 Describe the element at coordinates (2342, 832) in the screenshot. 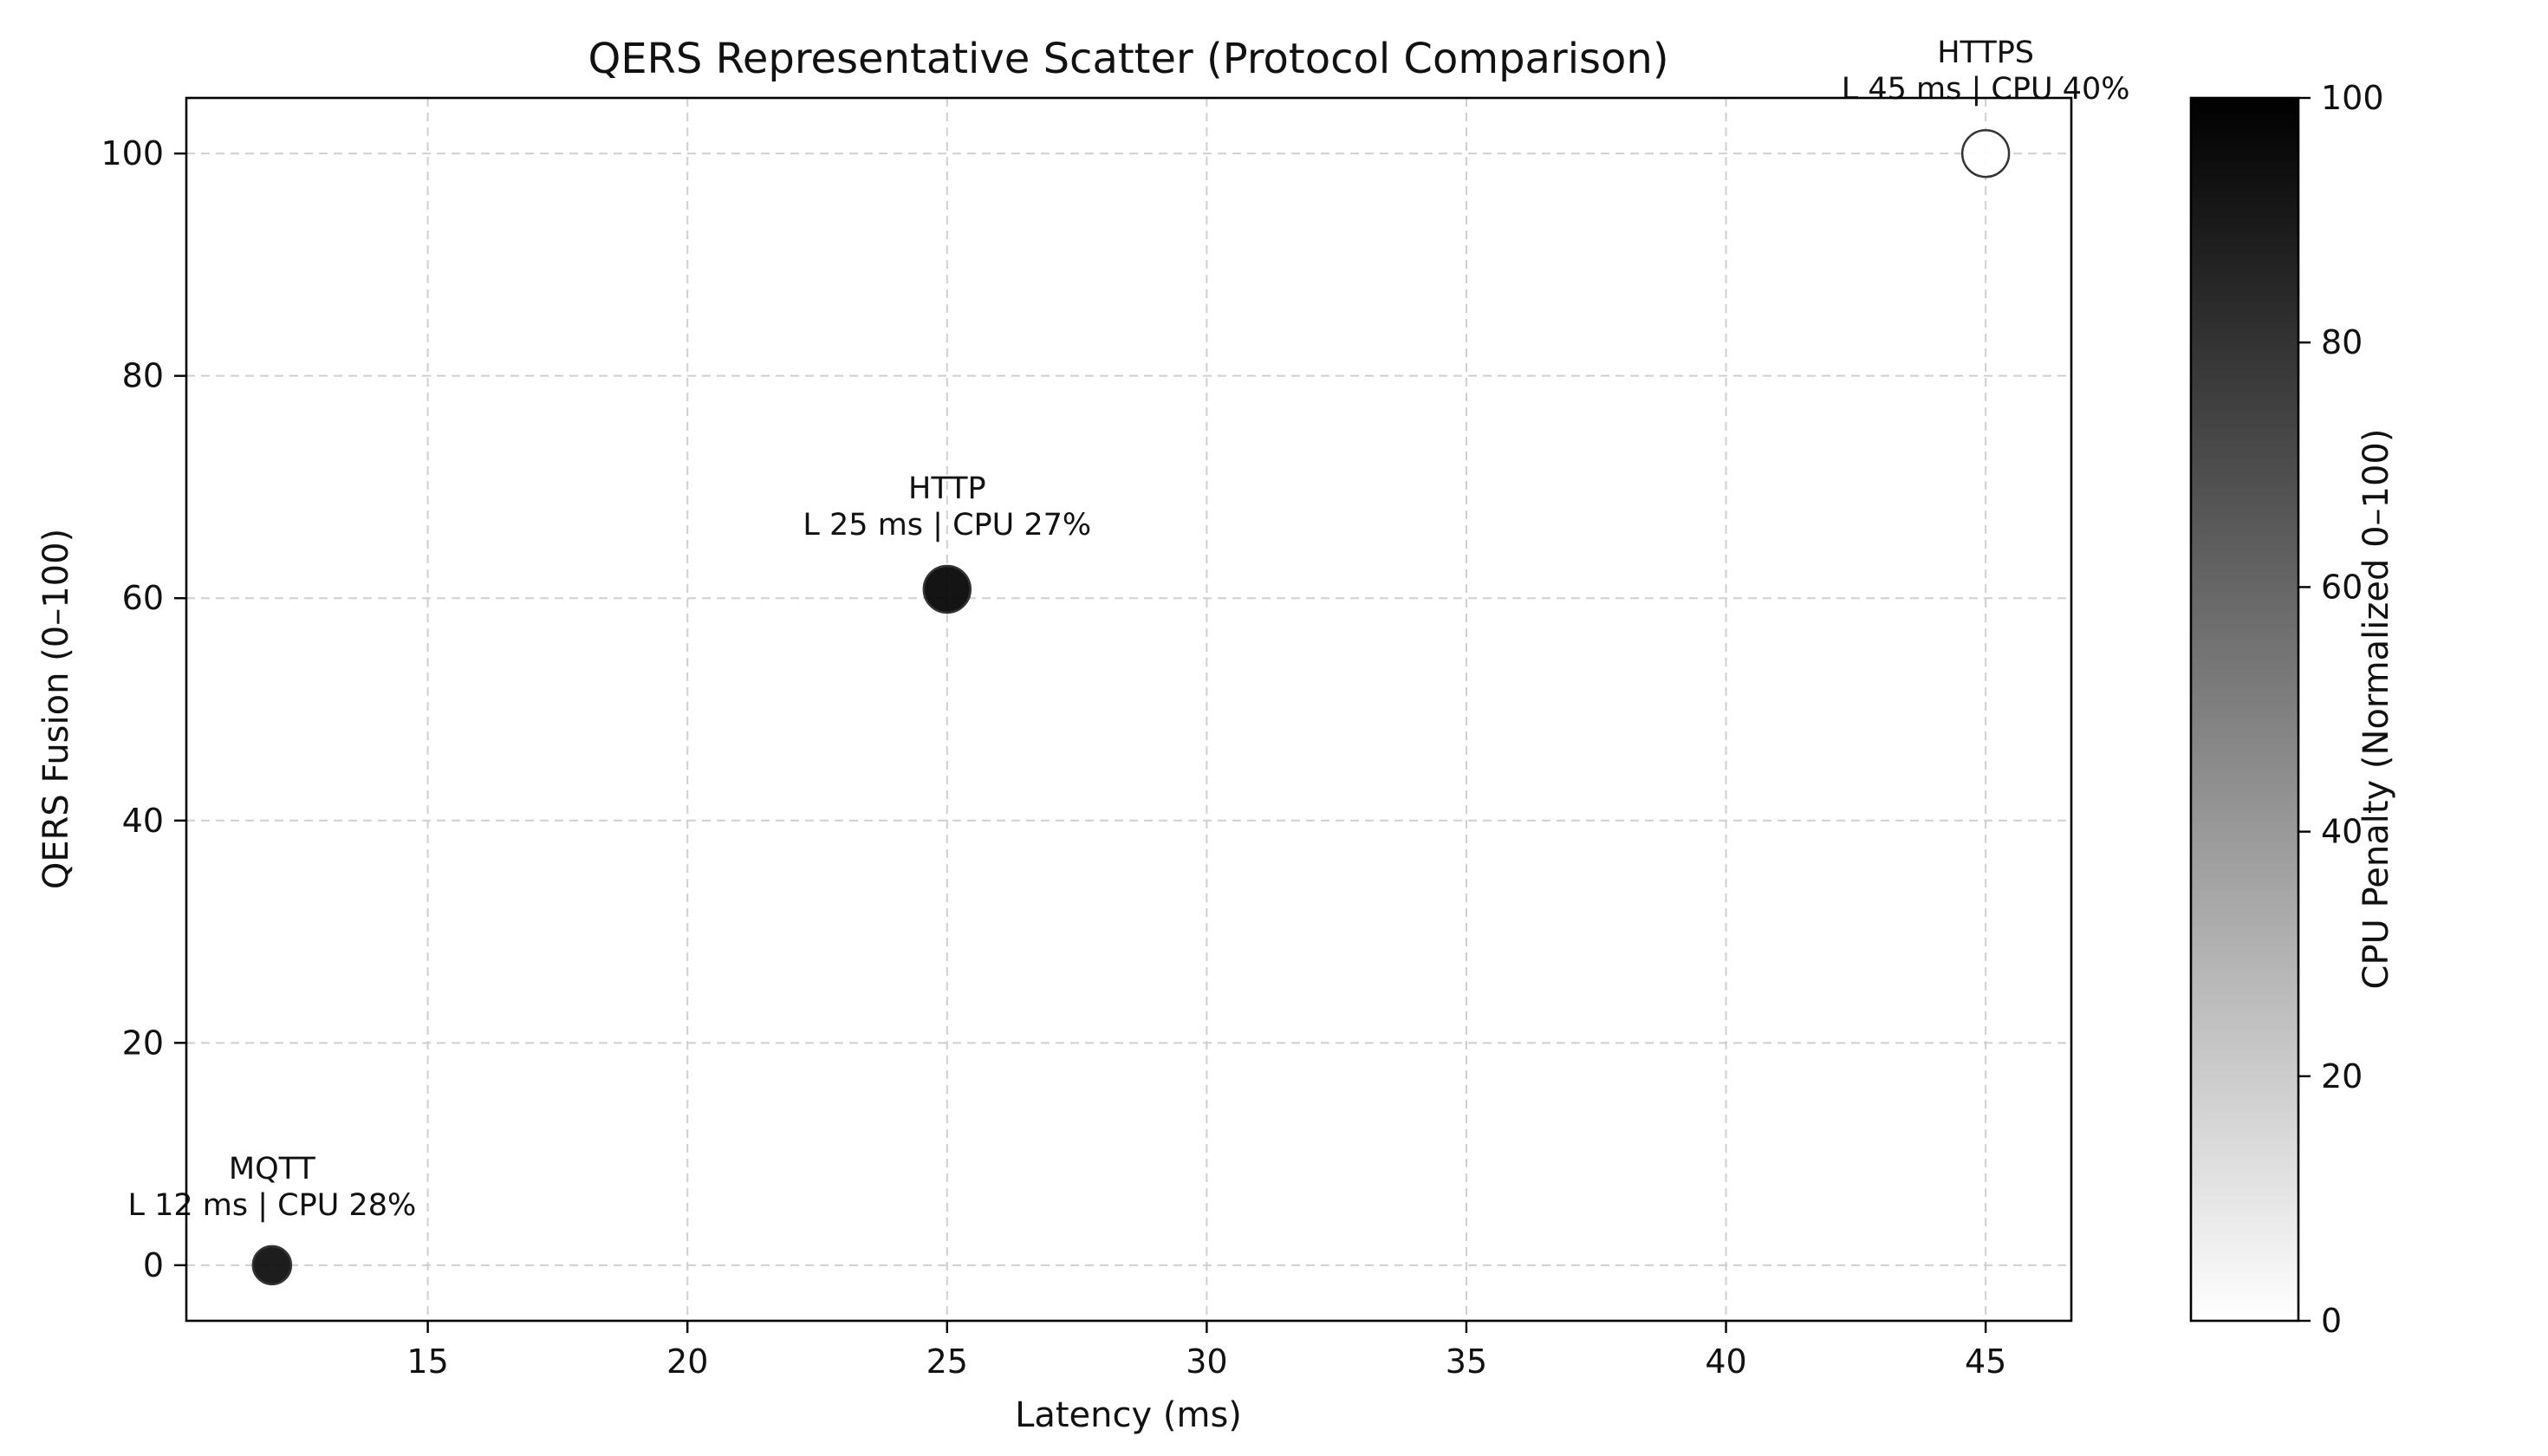

I see `colorbar-tick-label: 40` at that location.